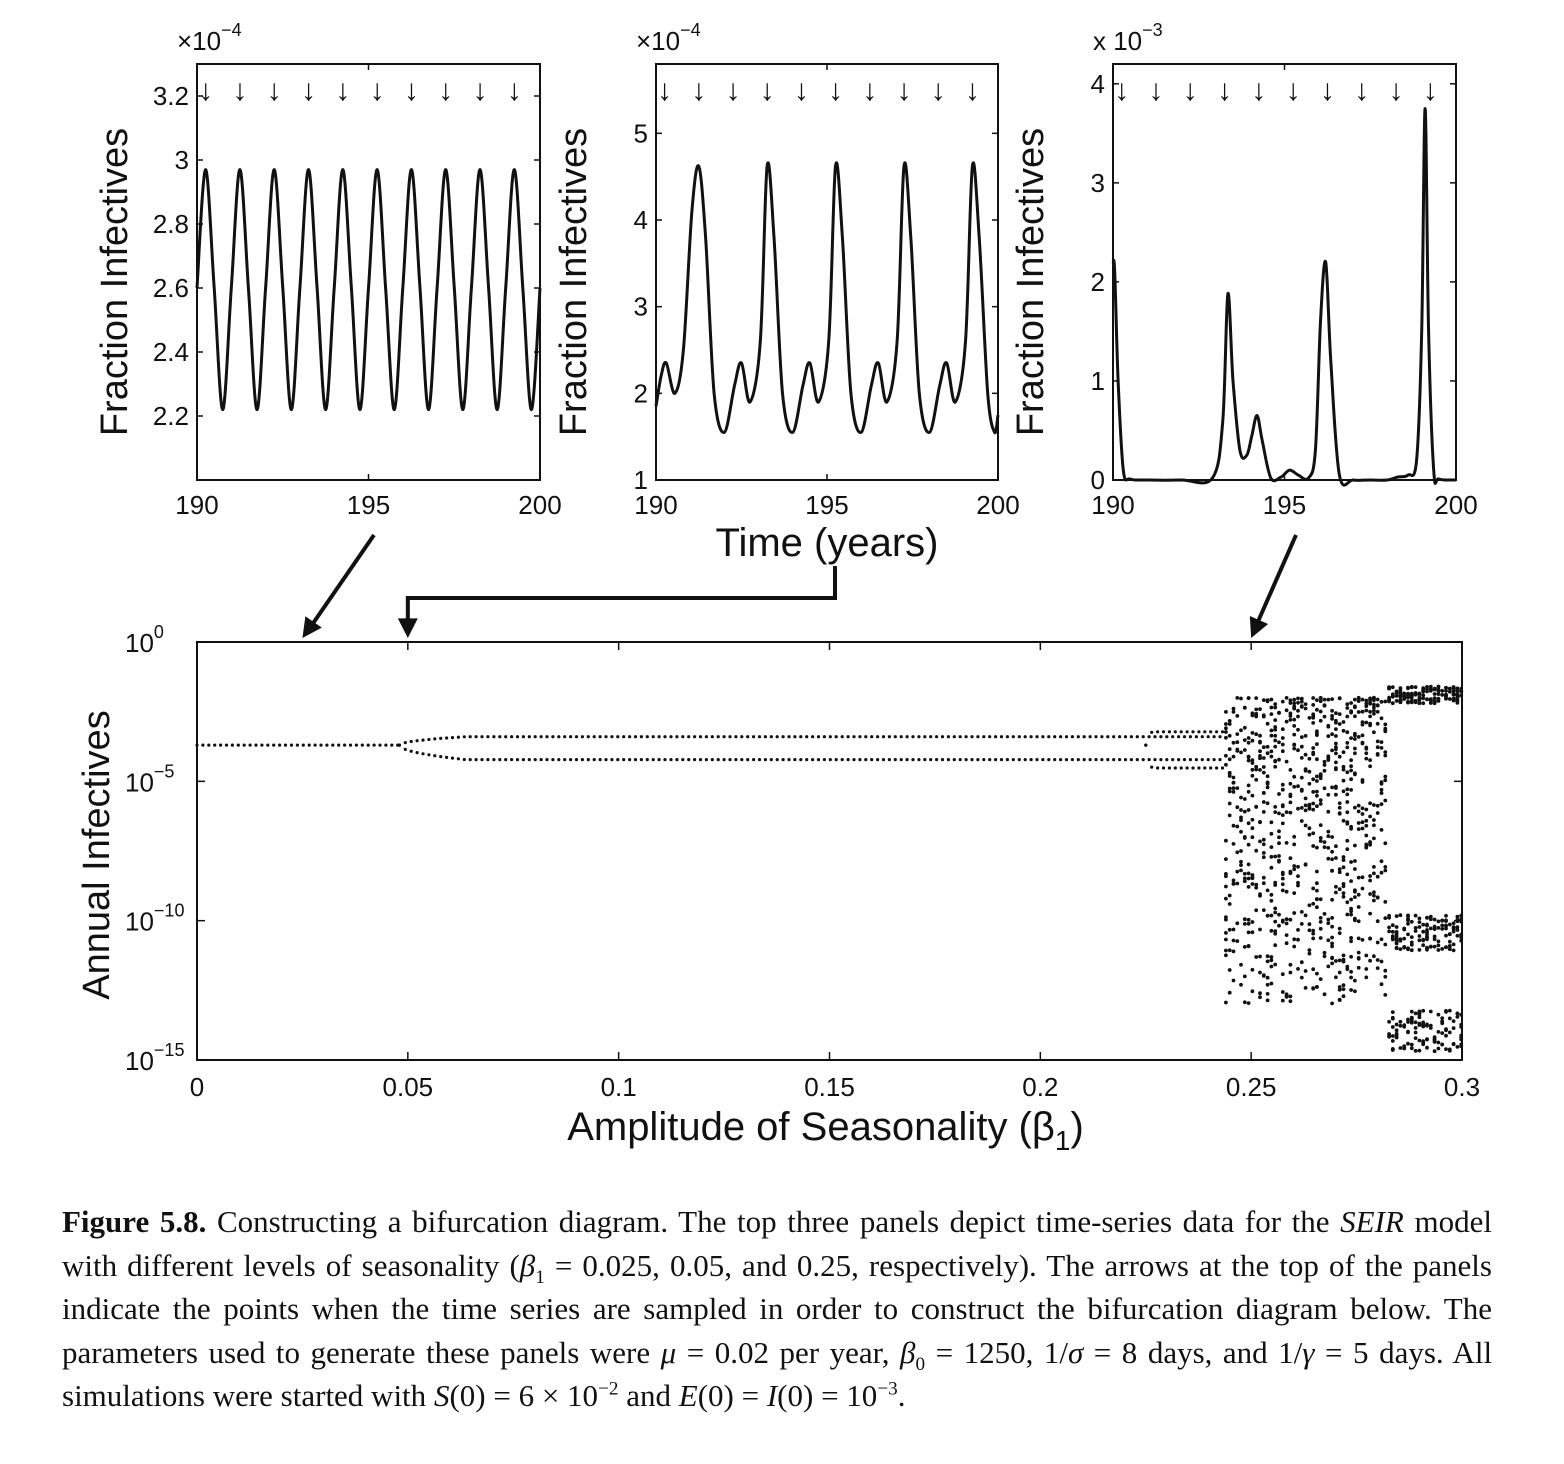 The width and height of the screenshot is (1564, 1464). Describe the element at coordinates (825, 1130) in the screenshot. I see `x-axis-label: Amplitude of Seasonality (β1)` at that location.